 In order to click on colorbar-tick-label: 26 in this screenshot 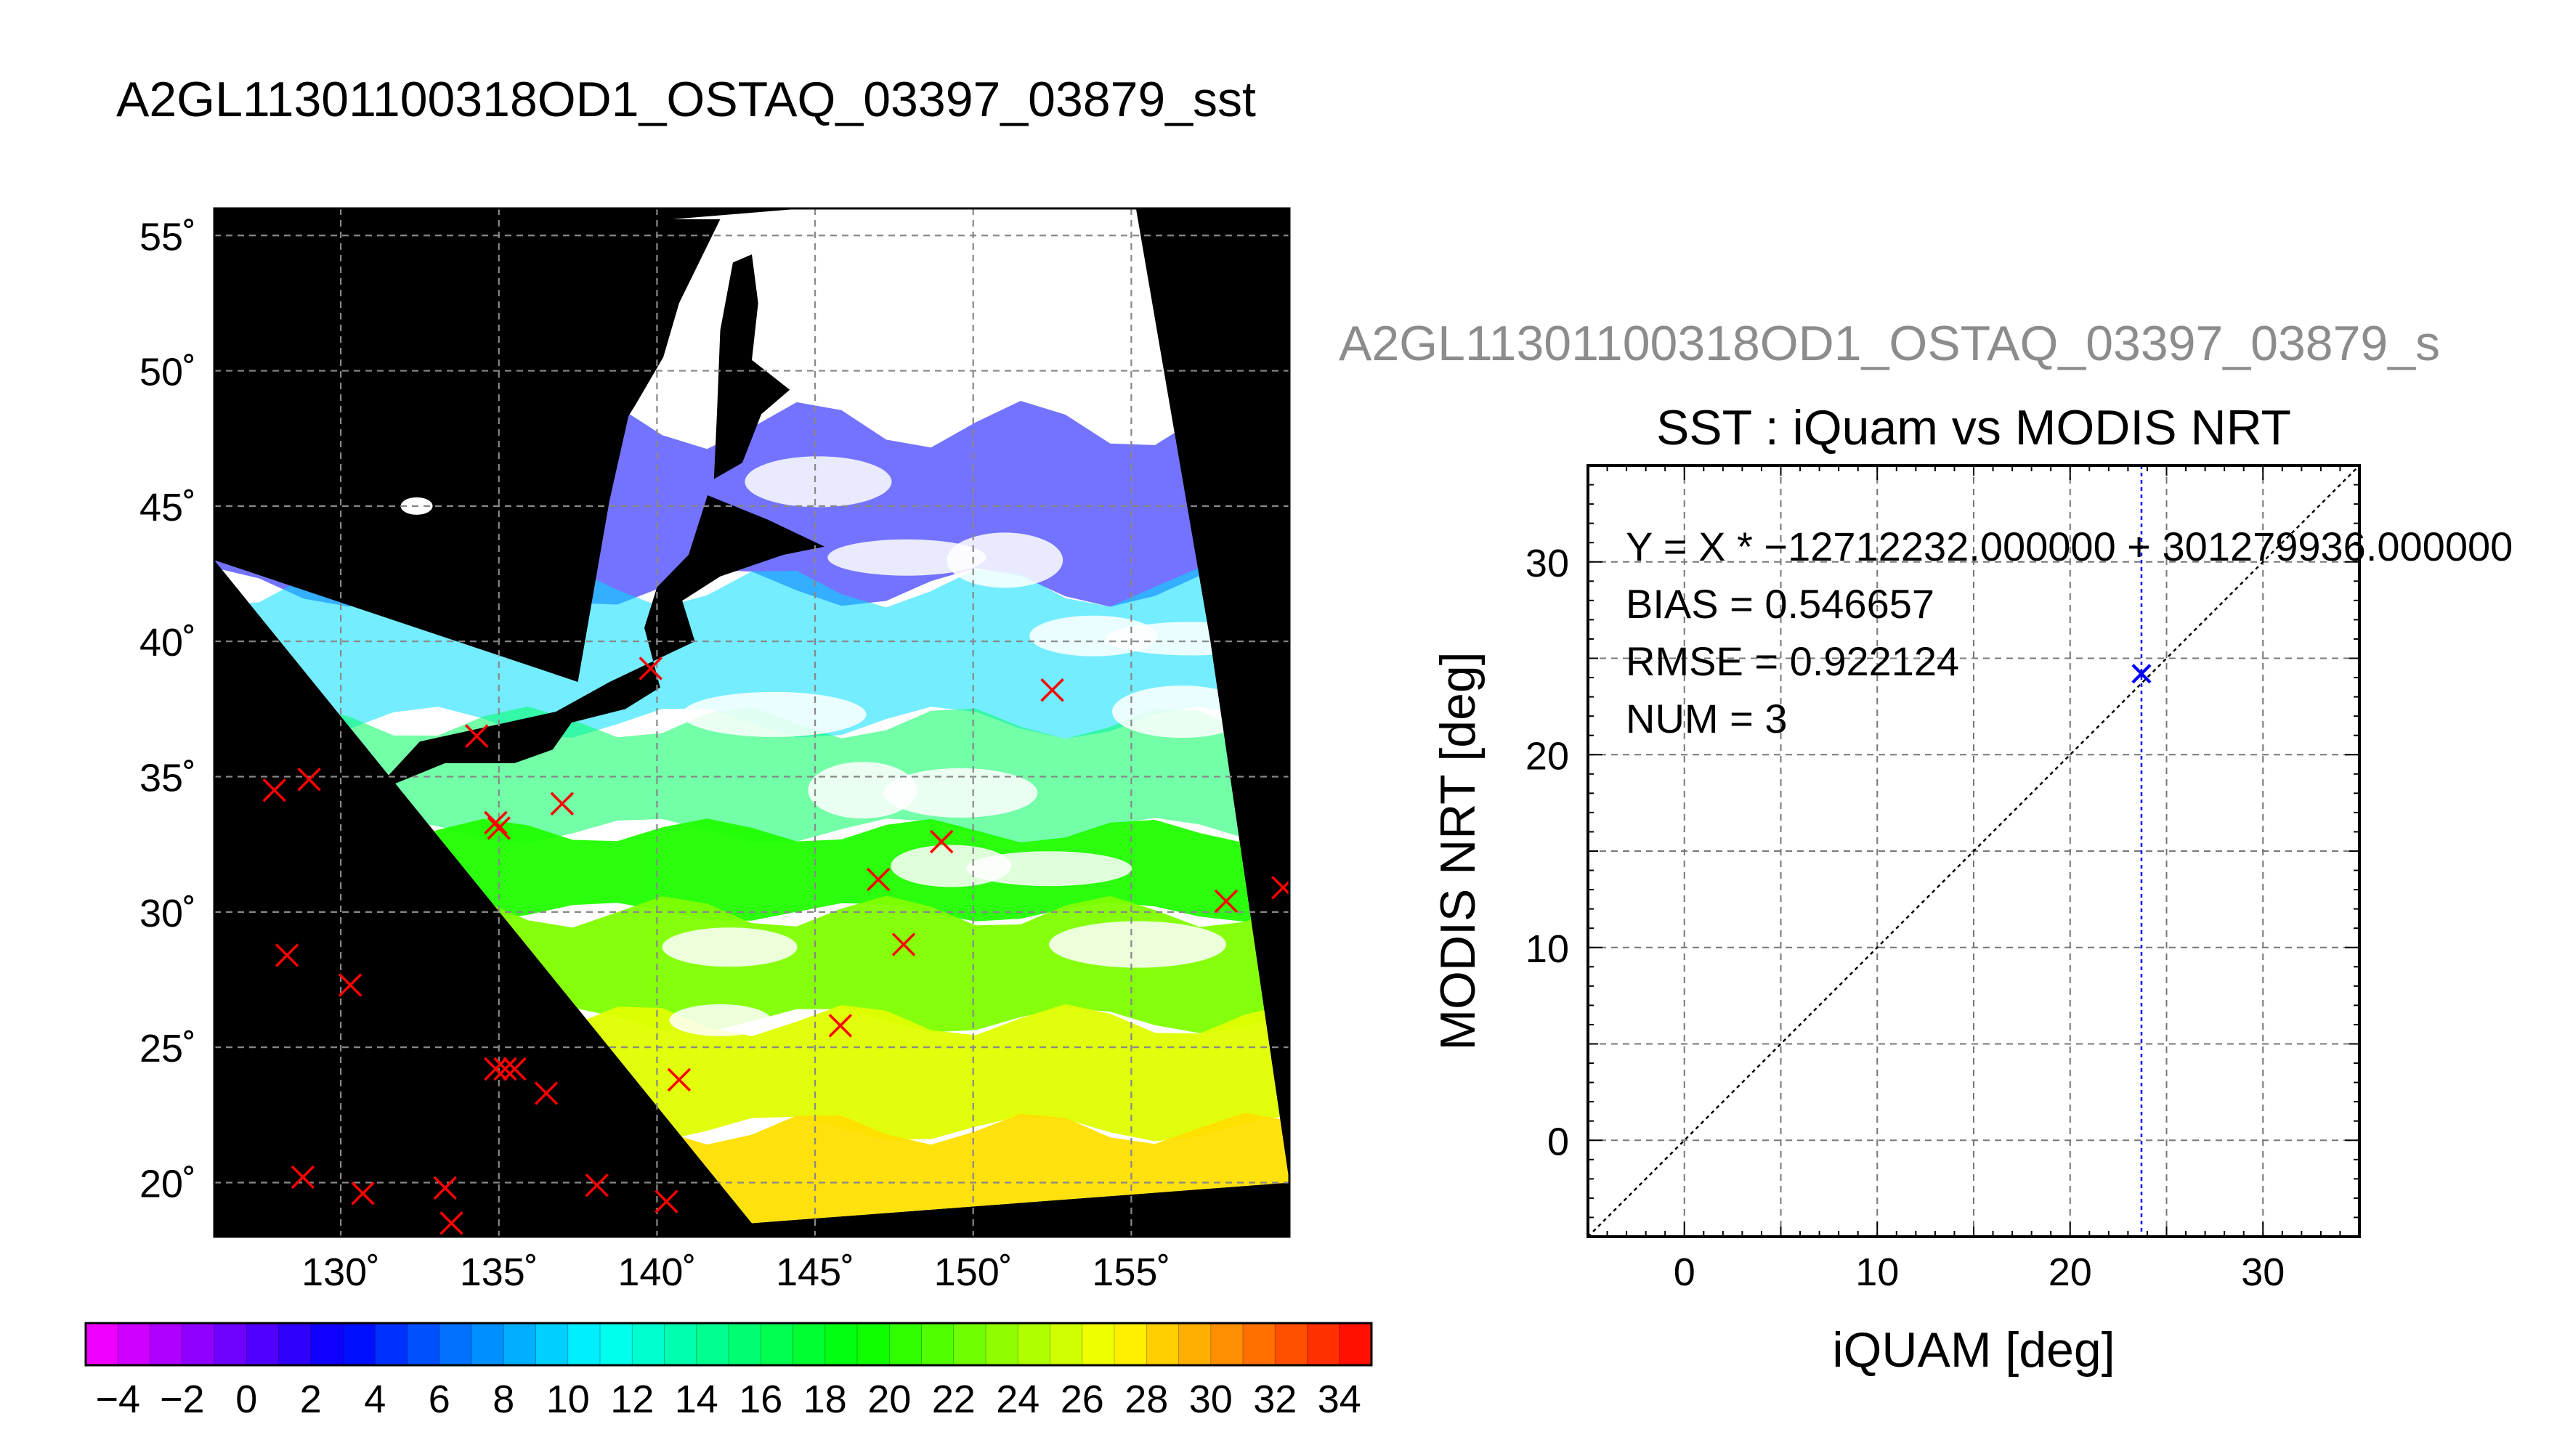, I will do `click(1083, 1400)`.